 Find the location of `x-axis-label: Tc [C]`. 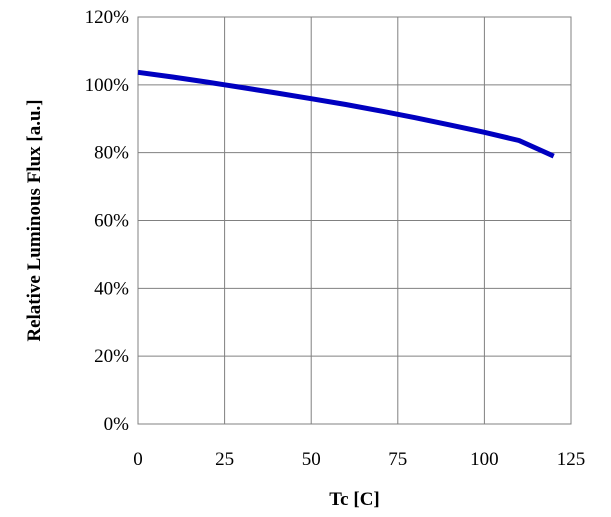

x-axis-label: Tc [C] is located at coordinates (354, 499).